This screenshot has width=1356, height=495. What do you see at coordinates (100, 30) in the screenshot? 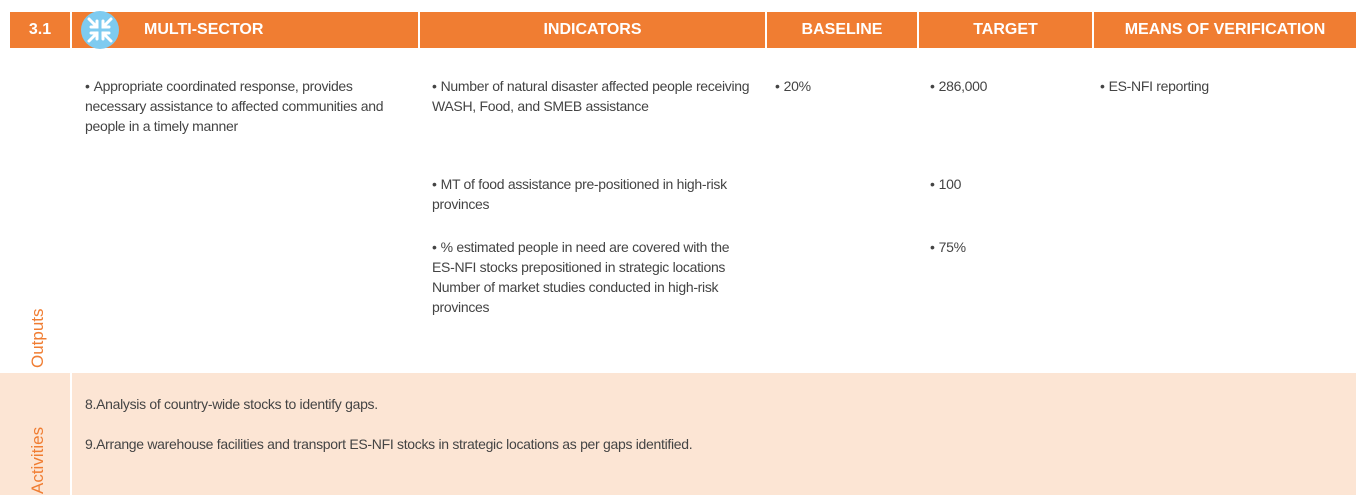
I see `sector-icon` at bounding box center [100, 30].